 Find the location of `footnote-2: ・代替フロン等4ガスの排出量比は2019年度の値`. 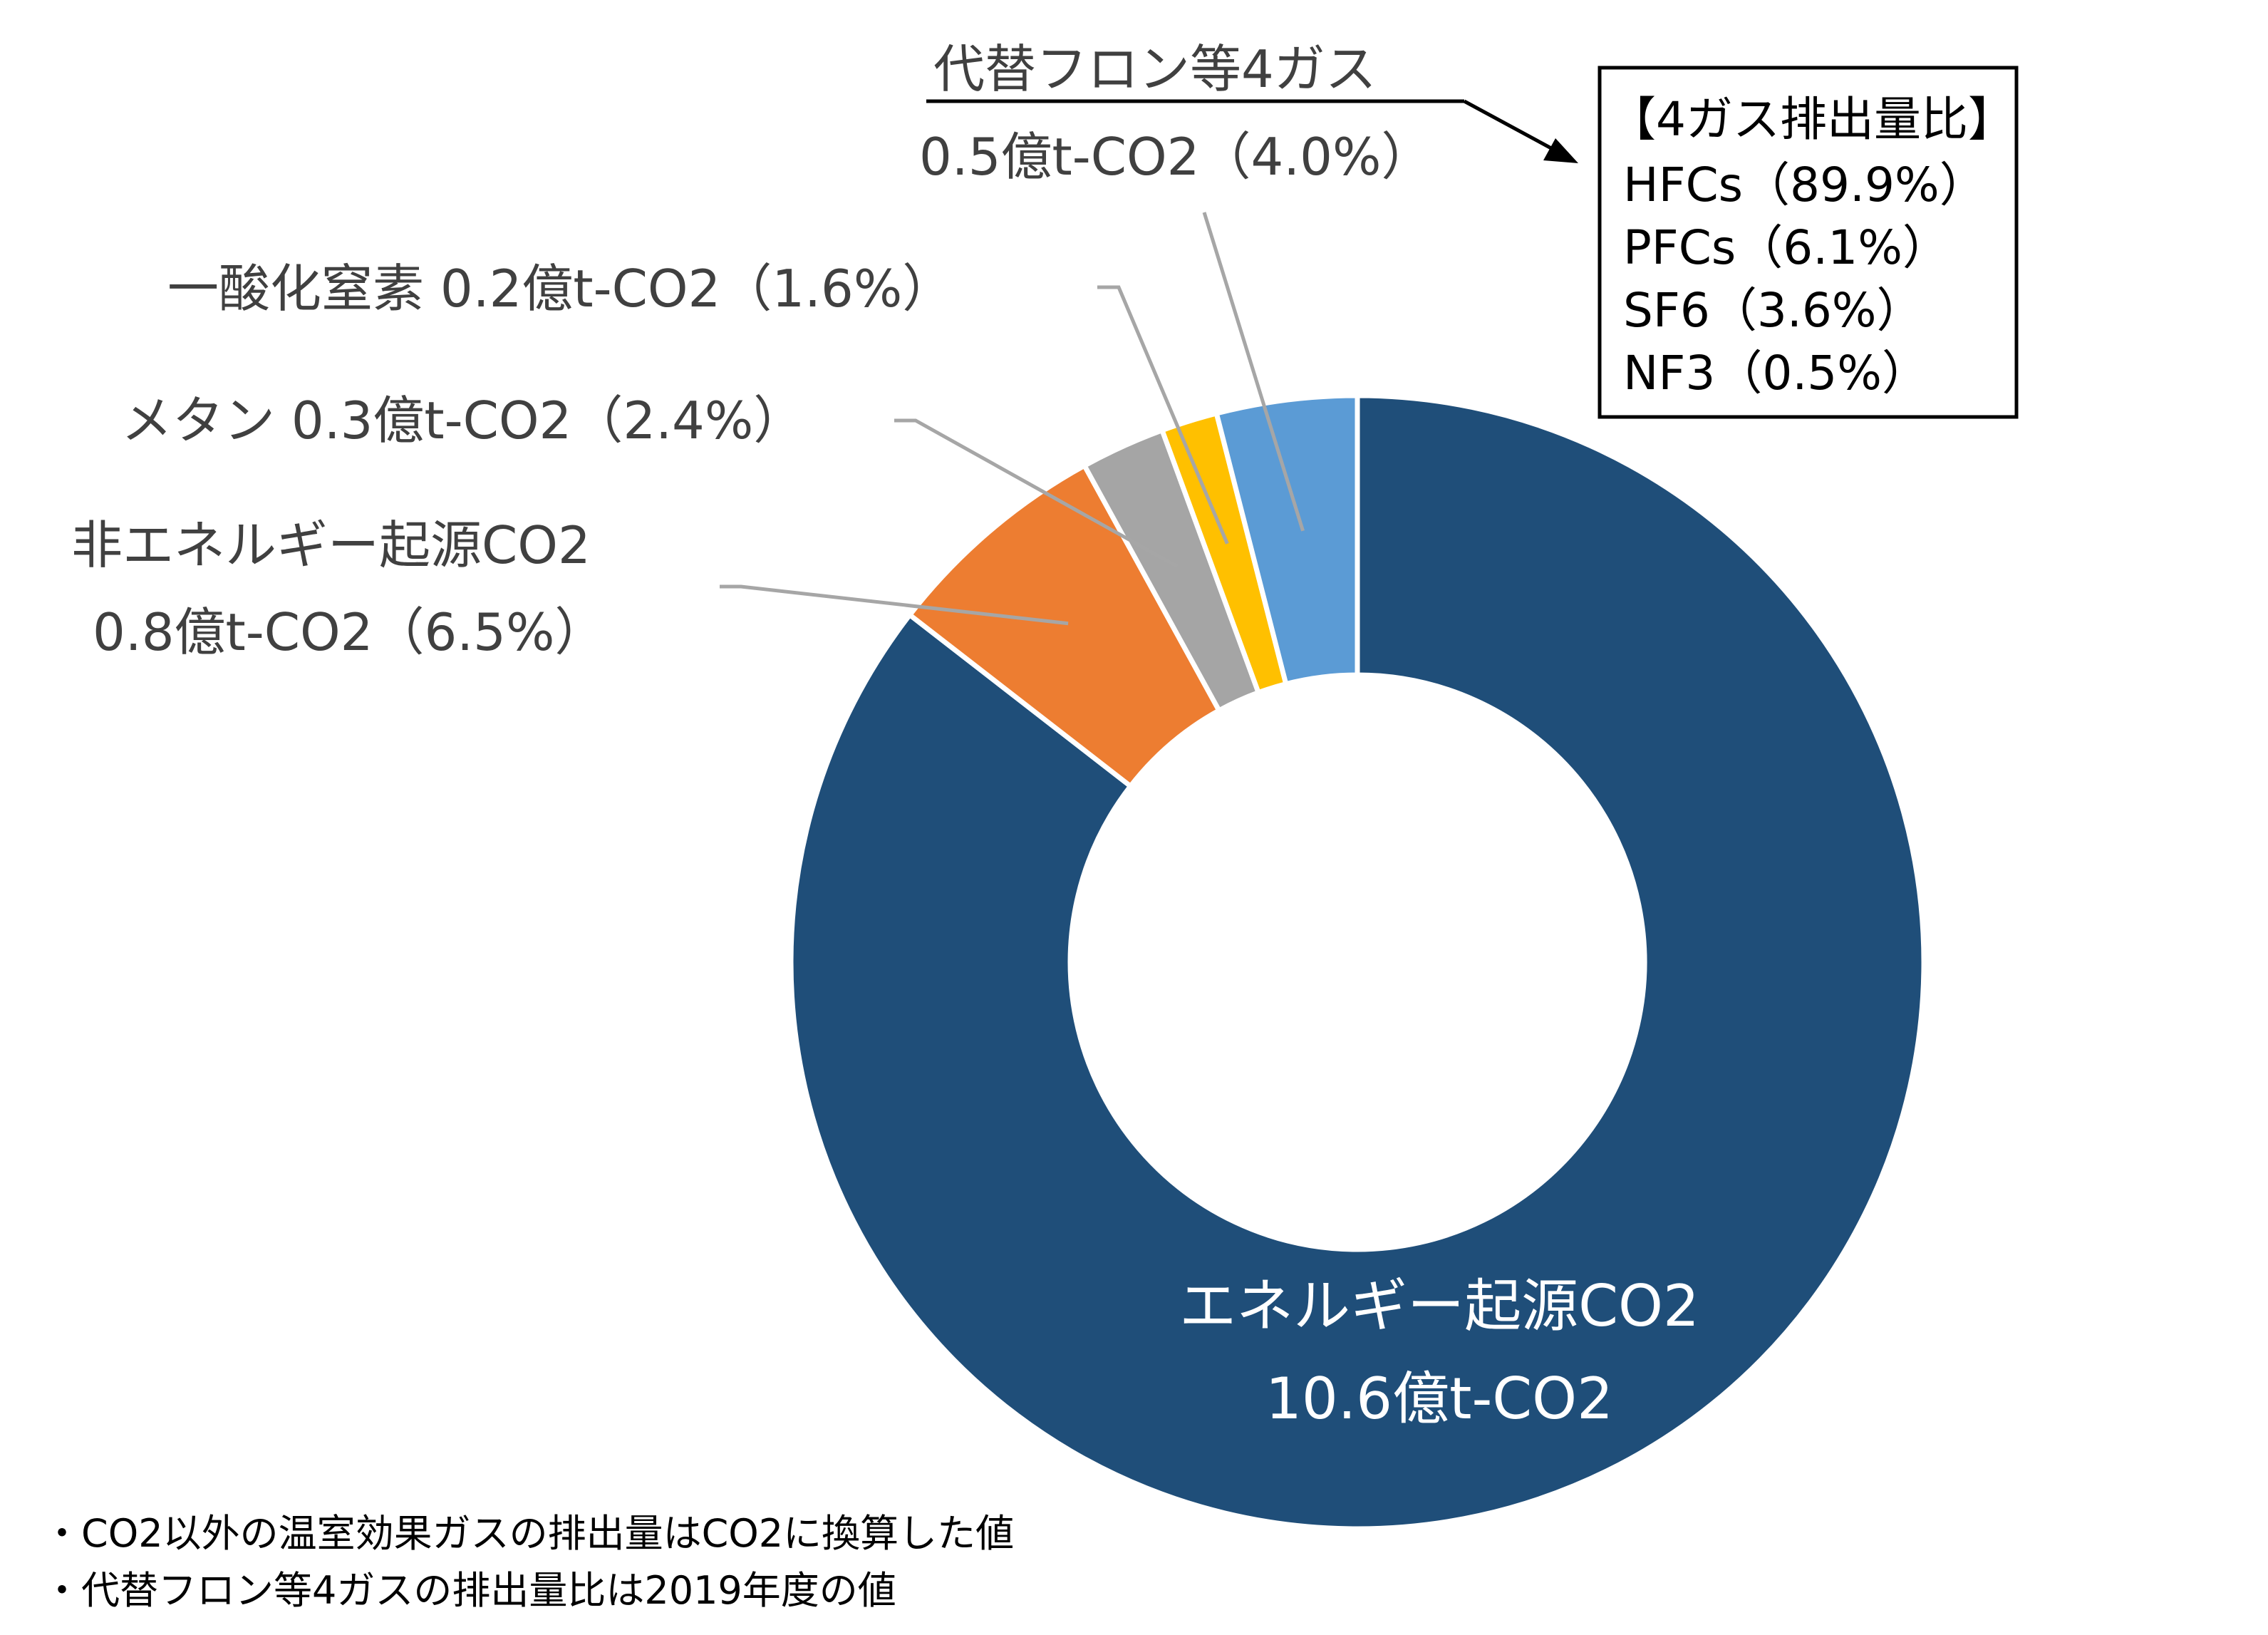

footnote-2: ・代替フロン等4ガスの排出量比は2019年度の値 is located at coordinates (469, 1590).